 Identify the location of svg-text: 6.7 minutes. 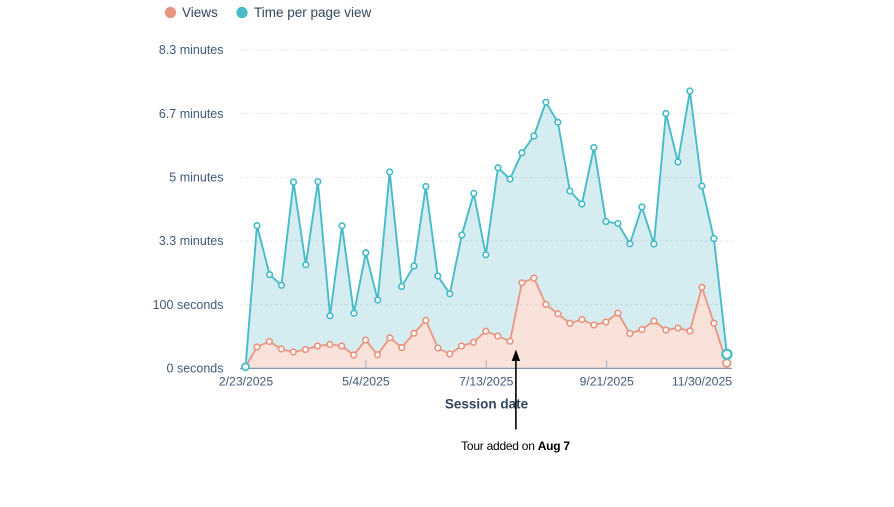
(191, 114).